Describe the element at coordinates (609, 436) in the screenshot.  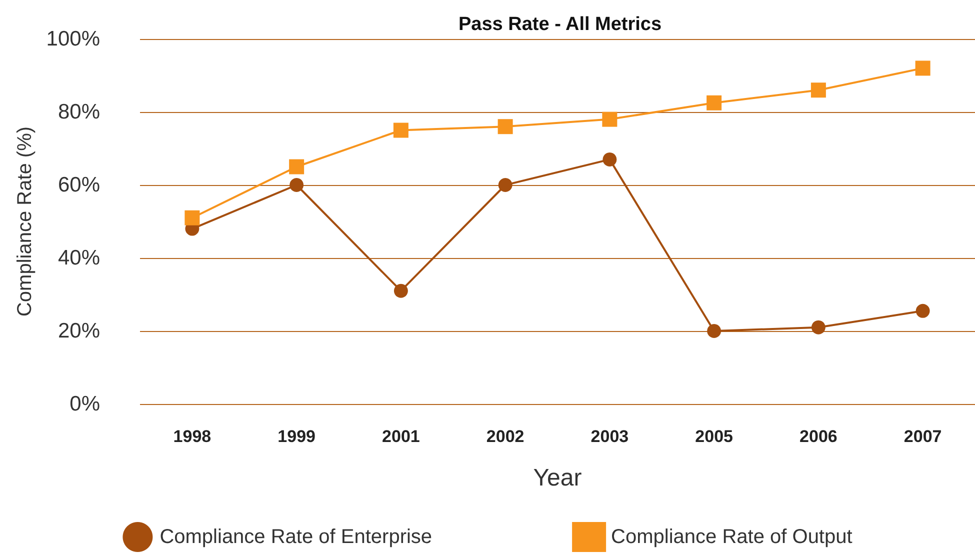
I see `x-tick-label: 2003` at that location.